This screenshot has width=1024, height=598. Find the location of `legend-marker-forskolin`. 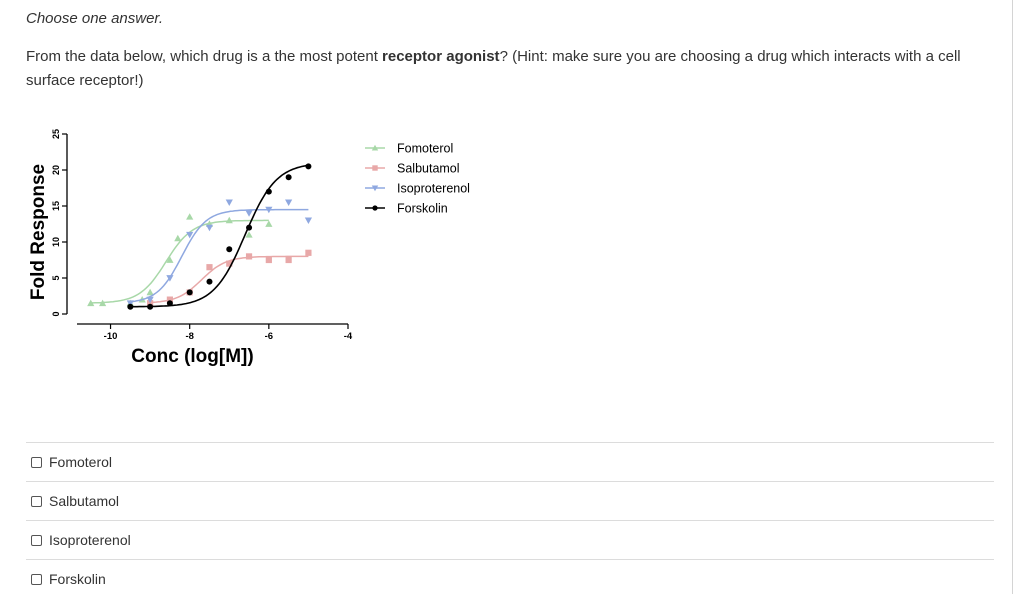

legend-marker-forskolin is located at coordinates (375, 208).